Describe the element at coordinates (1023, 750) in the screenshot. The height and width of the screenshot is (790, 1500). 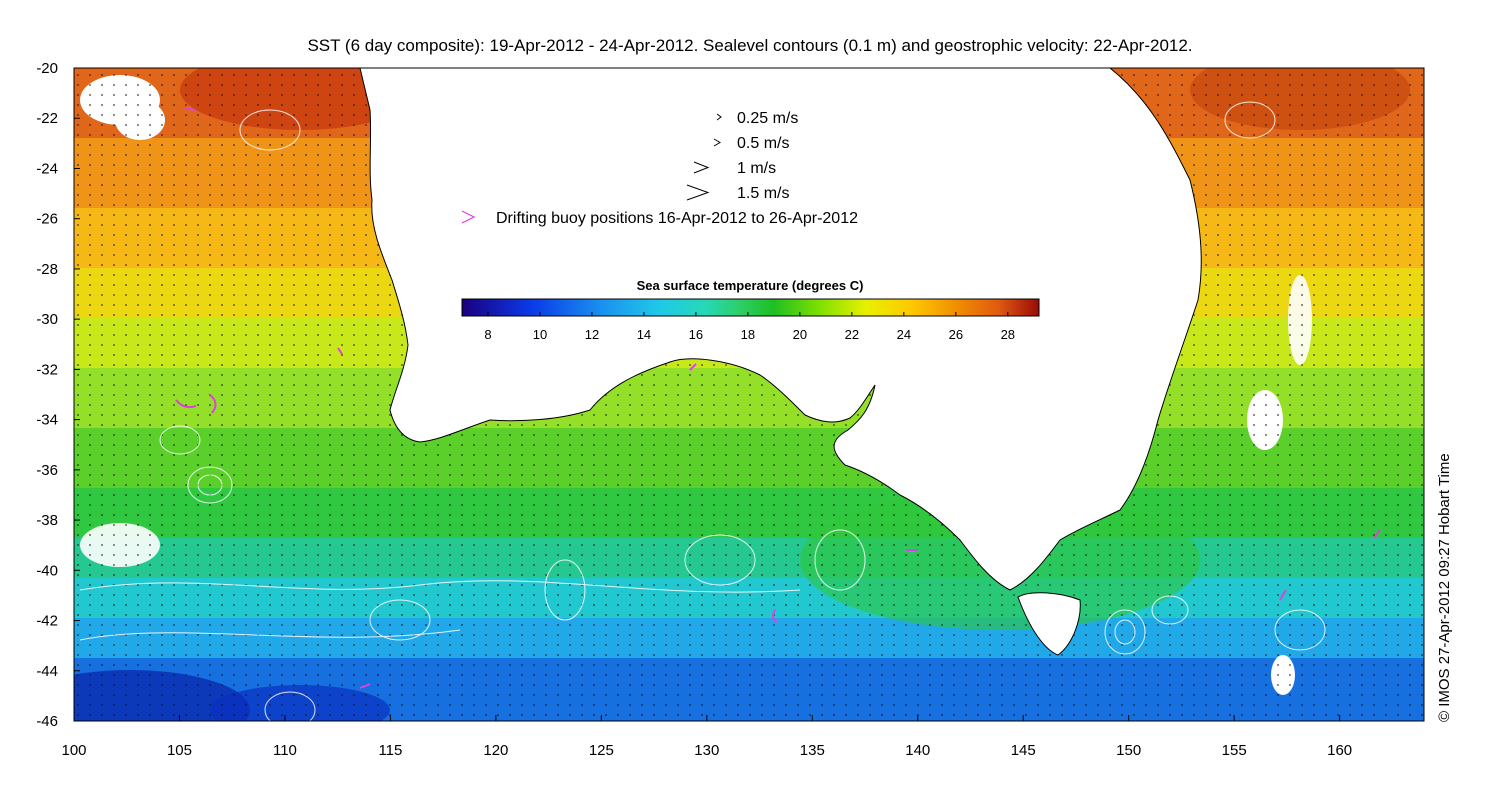
I see `lon-tick-label: 145` at that location.